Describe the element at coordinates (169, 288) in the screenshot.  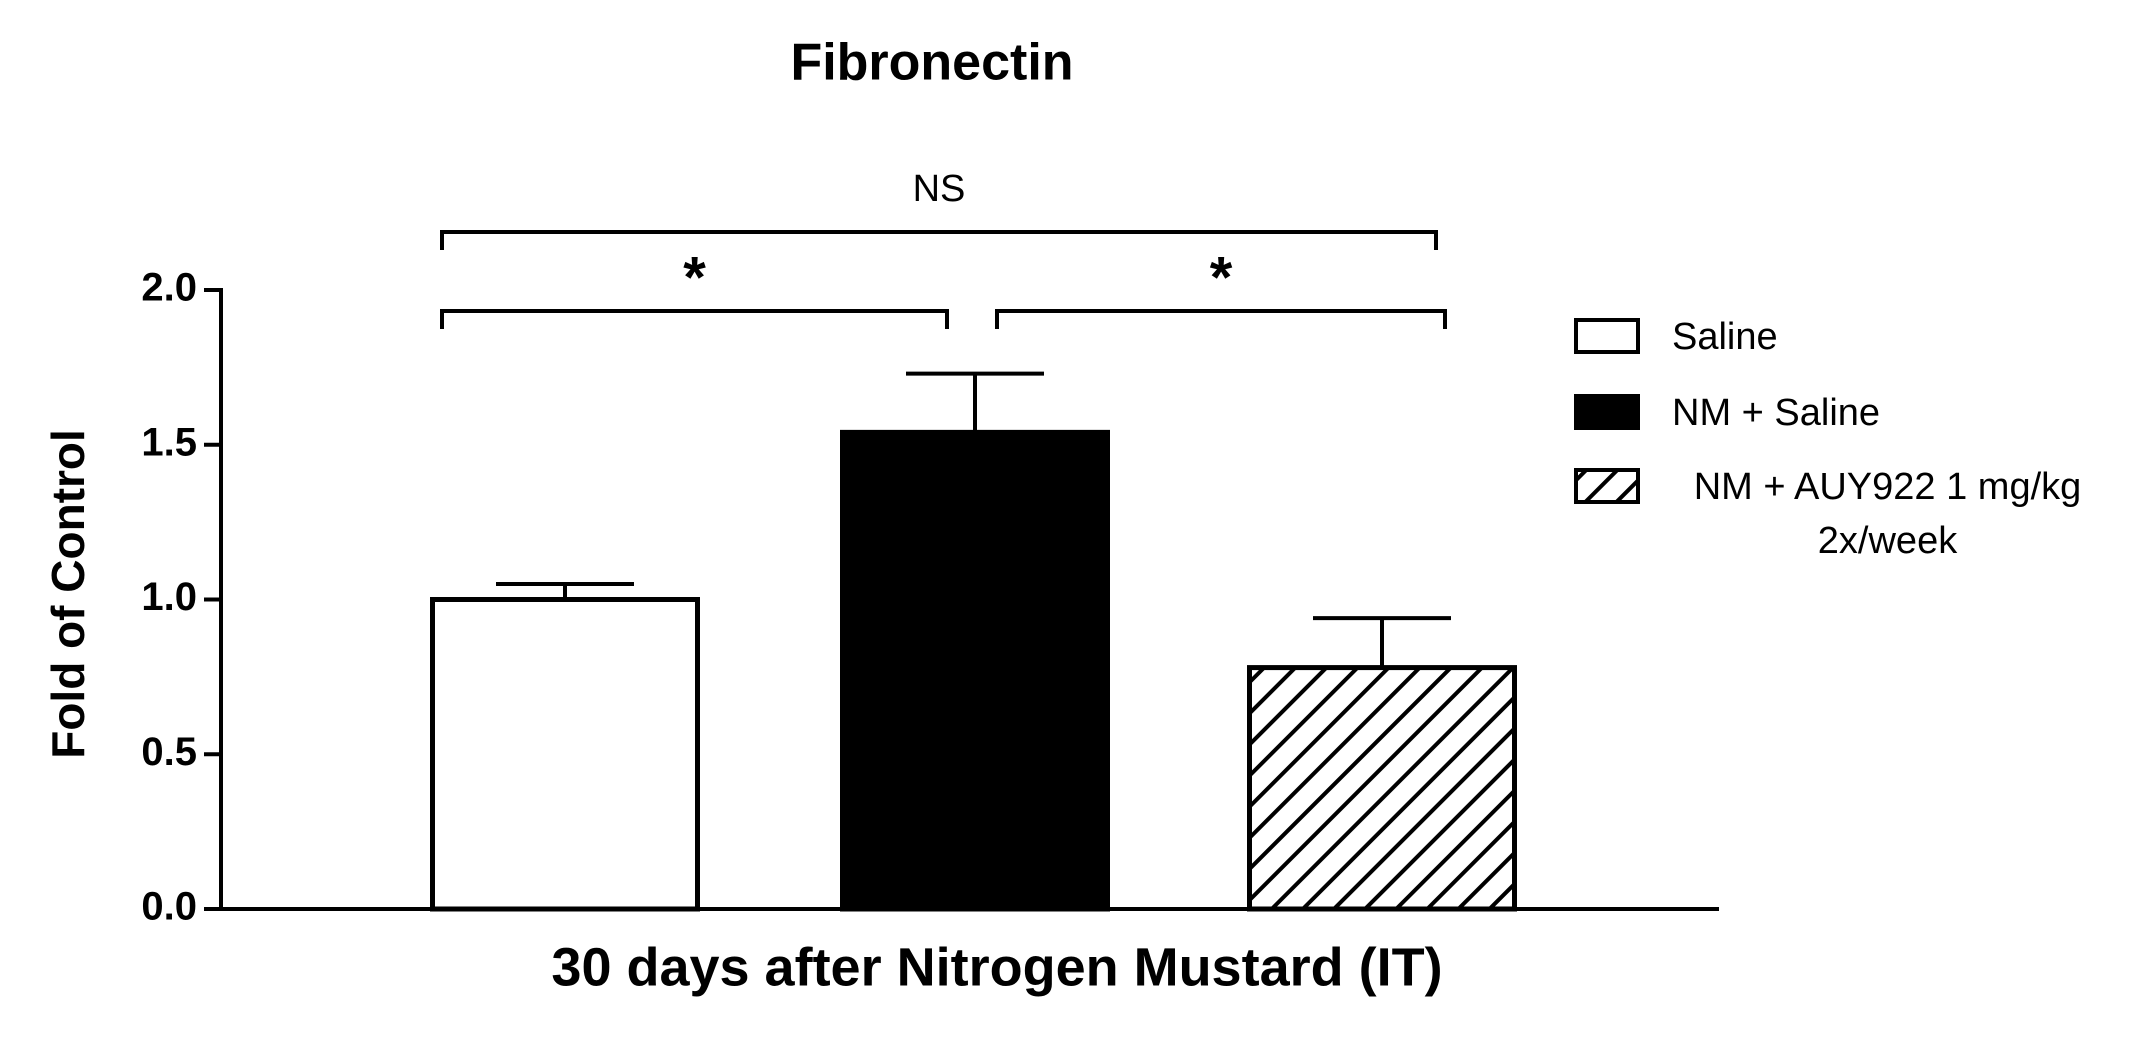
I see `y-tick-label: 2.0` at that location.